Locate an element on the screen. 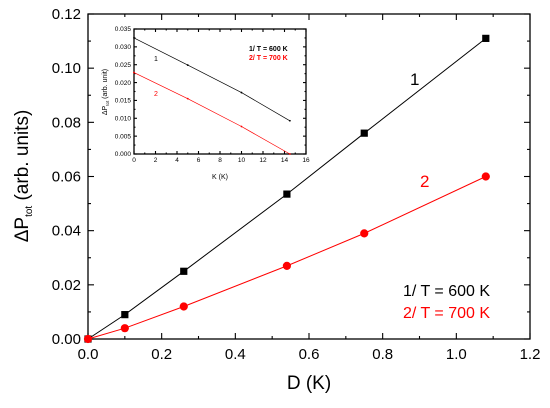 The width and height of the screenshot is (550, 408). y-axis-label-main: ΔP is located at coordinates (22, 229).